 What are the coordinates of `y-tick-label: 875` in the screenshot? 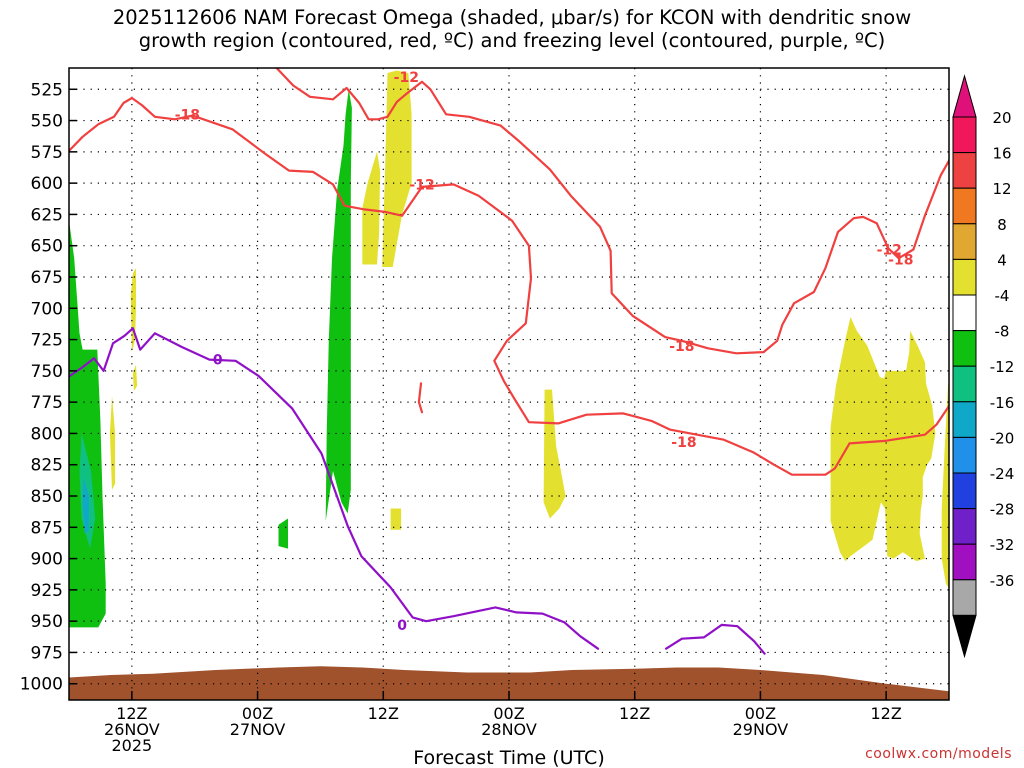 It's located at (47, 528).